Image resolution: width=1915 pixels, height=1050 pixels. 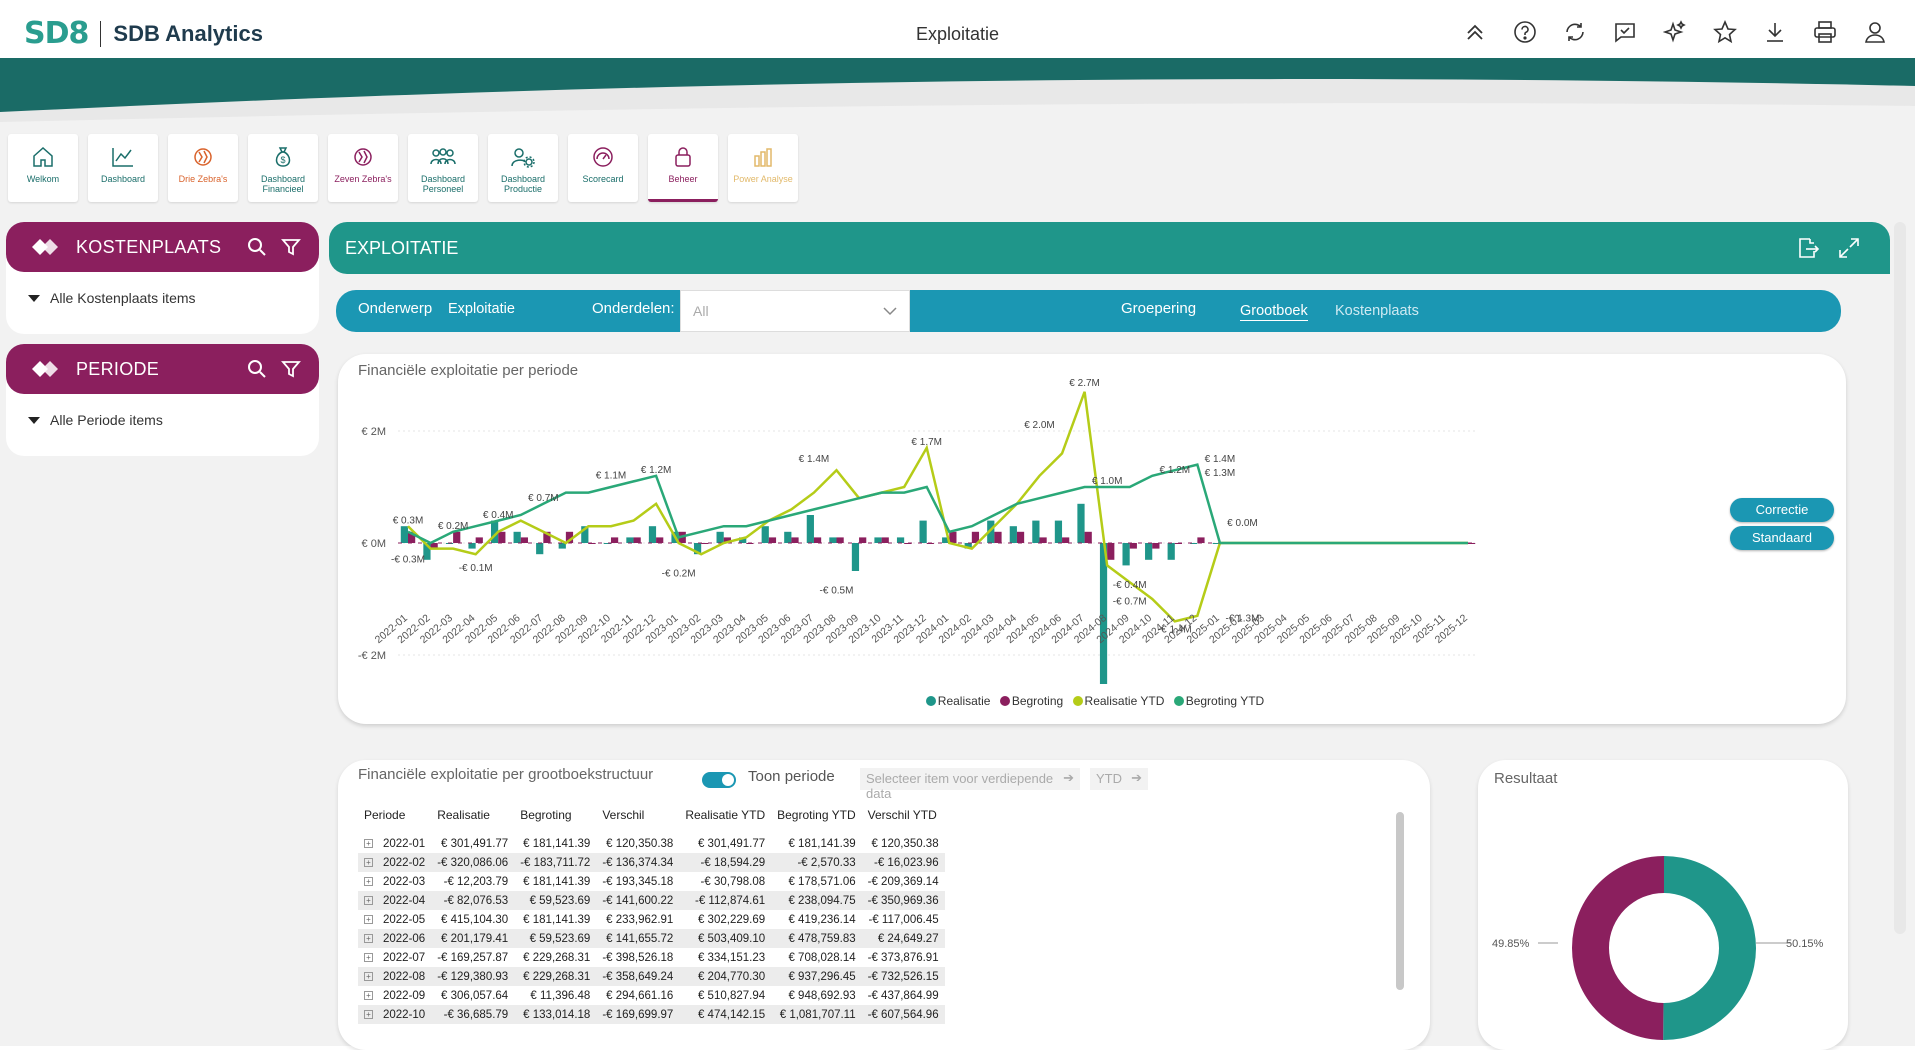 I want to click on app-tile-scorecard: Scorecard, so click(x=603, y=168).